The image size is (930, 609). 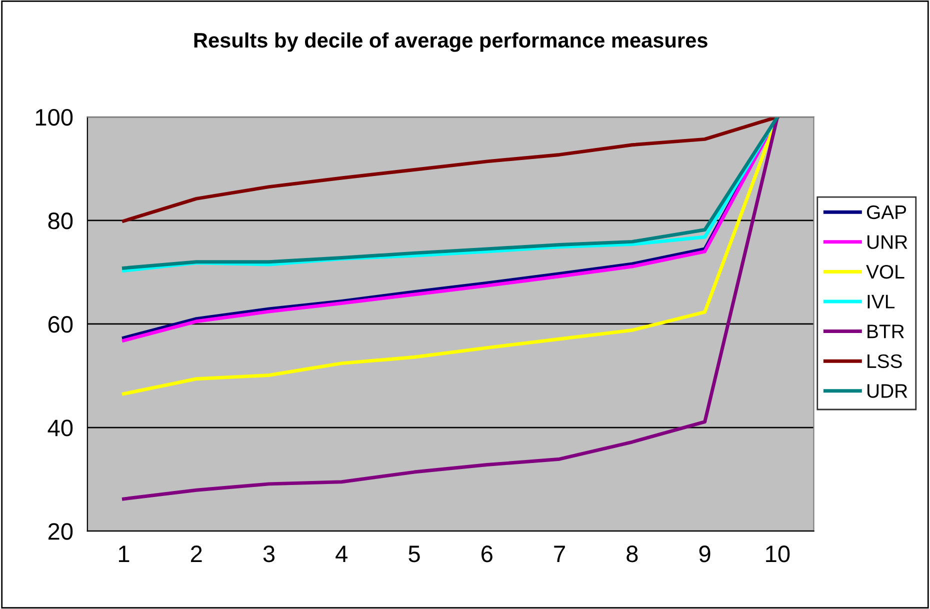 I want to click on y-tick-label: 80, so click(x=60, y=221).